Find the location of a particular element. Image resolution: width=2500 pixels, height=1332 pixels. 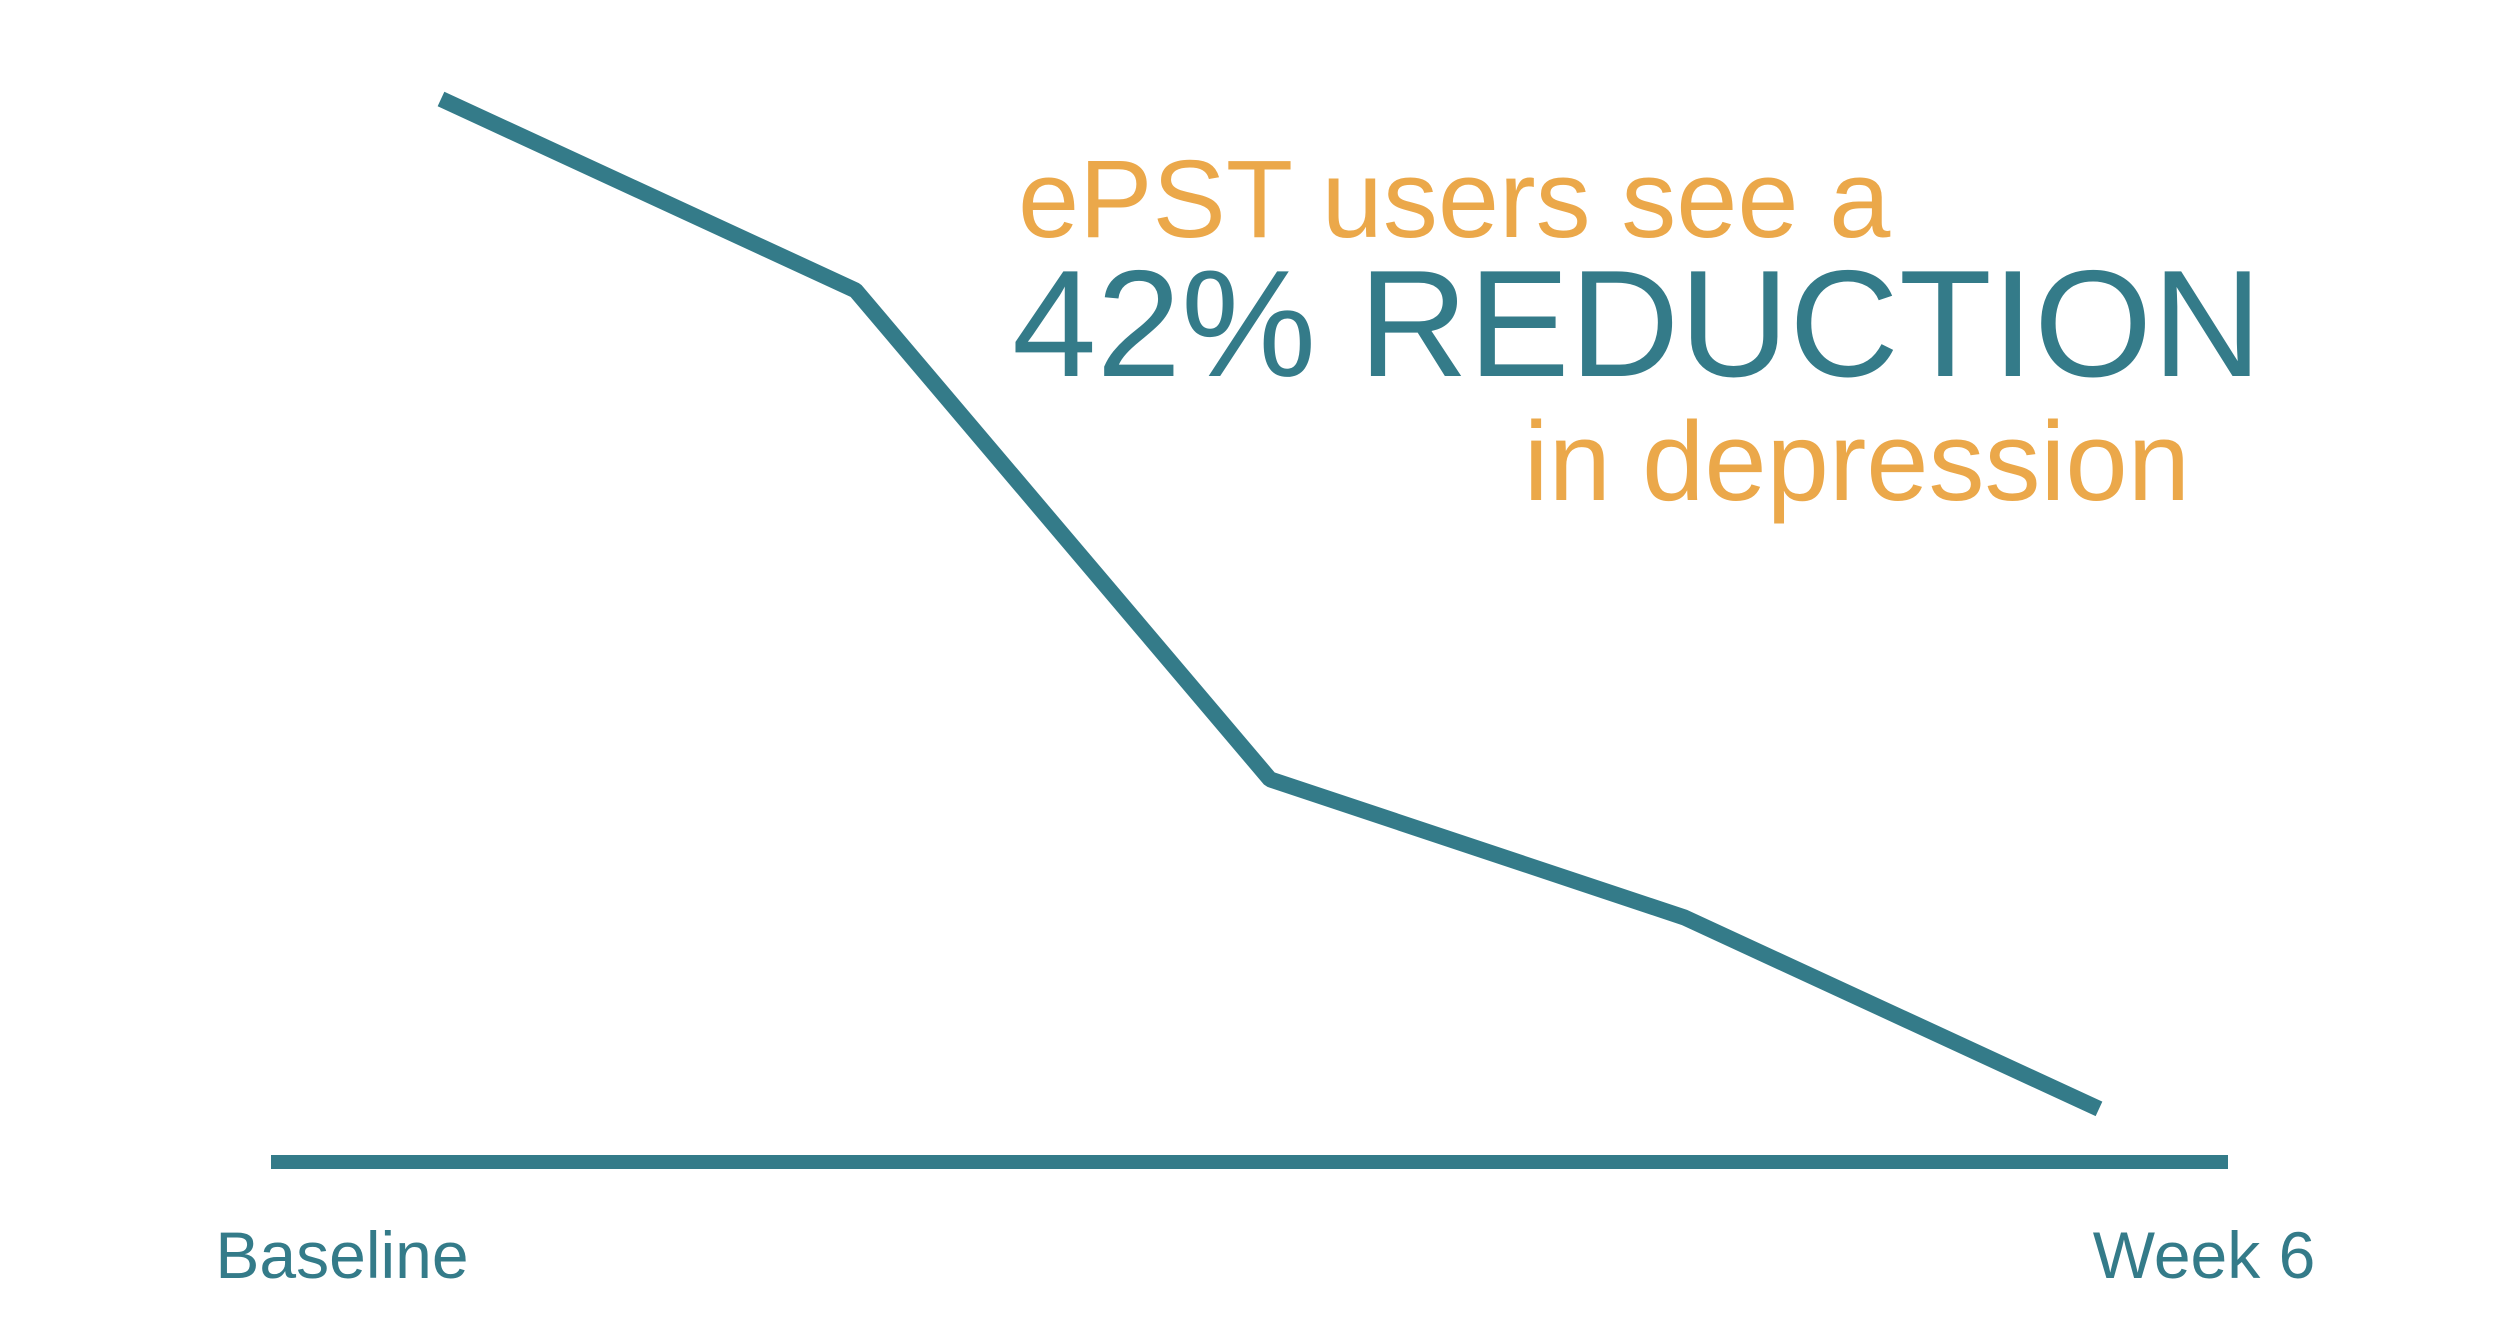

x-tick-label: Week 6 is located at coordinates (2204, 1255).